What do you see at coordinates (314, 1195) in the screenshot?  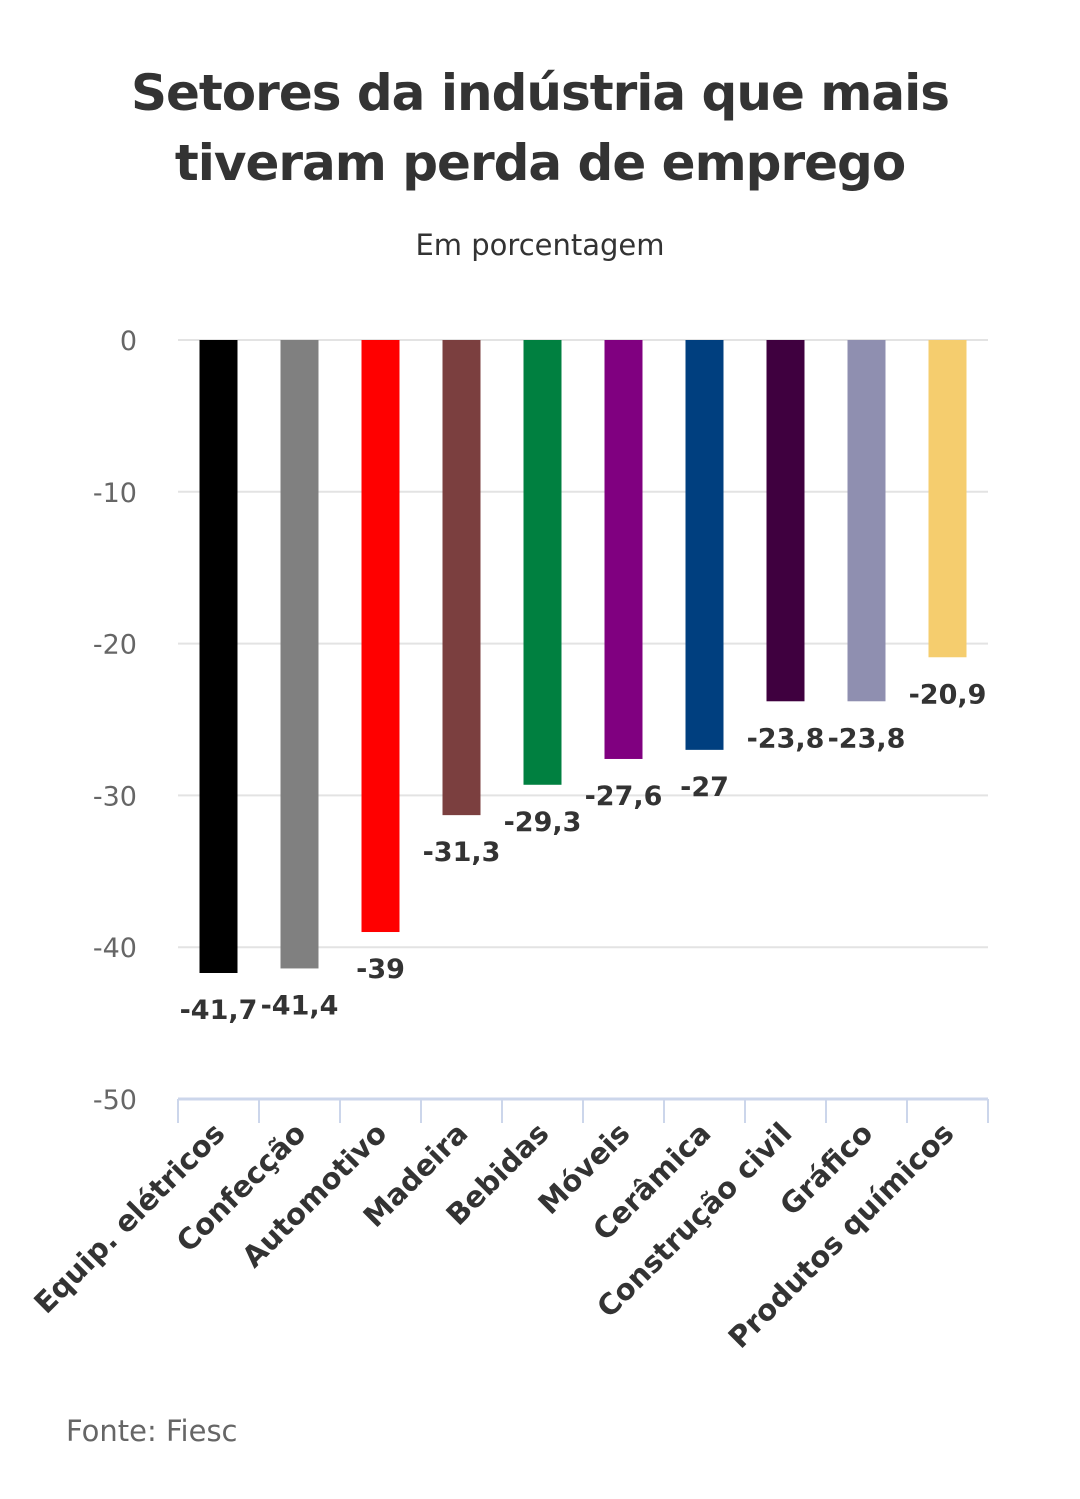 I see `x-category-label: Automotivo` at bounding box center [314, 1195].